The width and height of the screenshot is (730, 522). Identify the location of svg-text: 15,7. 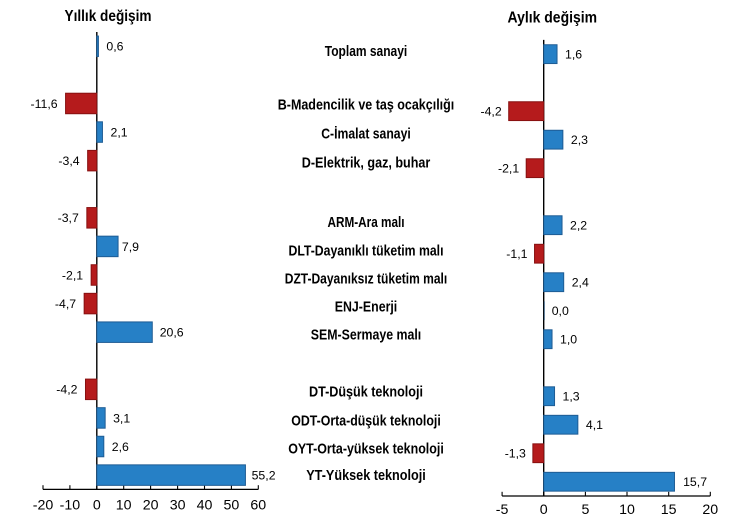
(695, 482).